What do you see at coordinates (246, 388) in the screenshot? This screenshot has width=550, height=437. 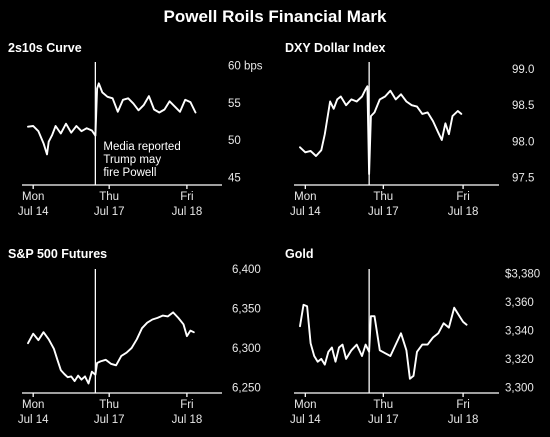 I see `y-tick-label: 6,250` at bounding box center [246, 388].